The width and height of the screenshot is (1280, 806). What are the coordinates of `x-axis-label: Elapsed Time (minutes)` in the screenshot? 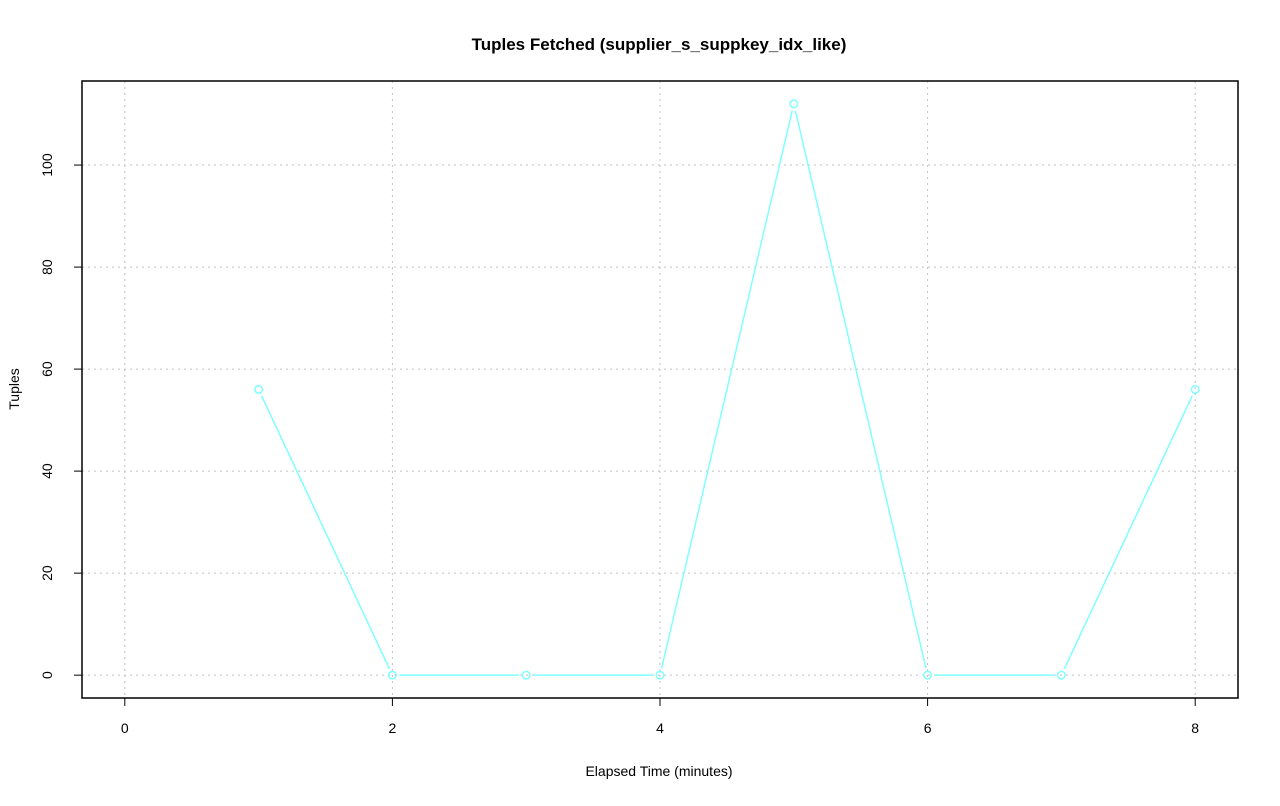 It's located at (658, 771).